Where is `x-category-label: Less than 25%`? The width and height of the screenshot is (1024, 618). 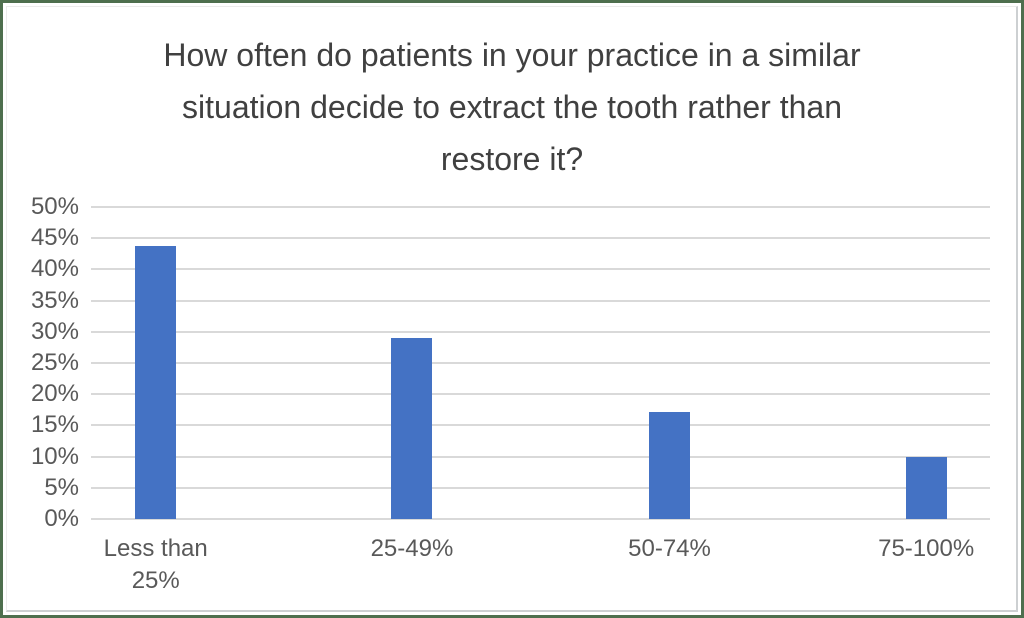
x-category-label: Less than 25% is located at coordinates (155, 564).